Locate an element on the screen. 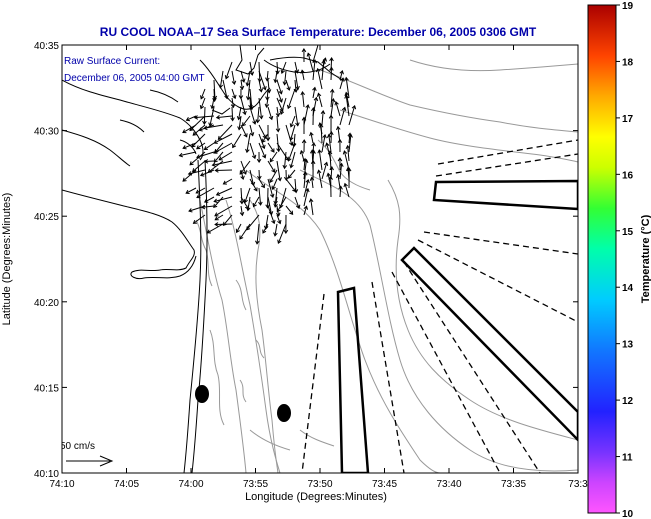 This screenshot has width=651, height=519. current-vectors is located at coordinates (267, 145).